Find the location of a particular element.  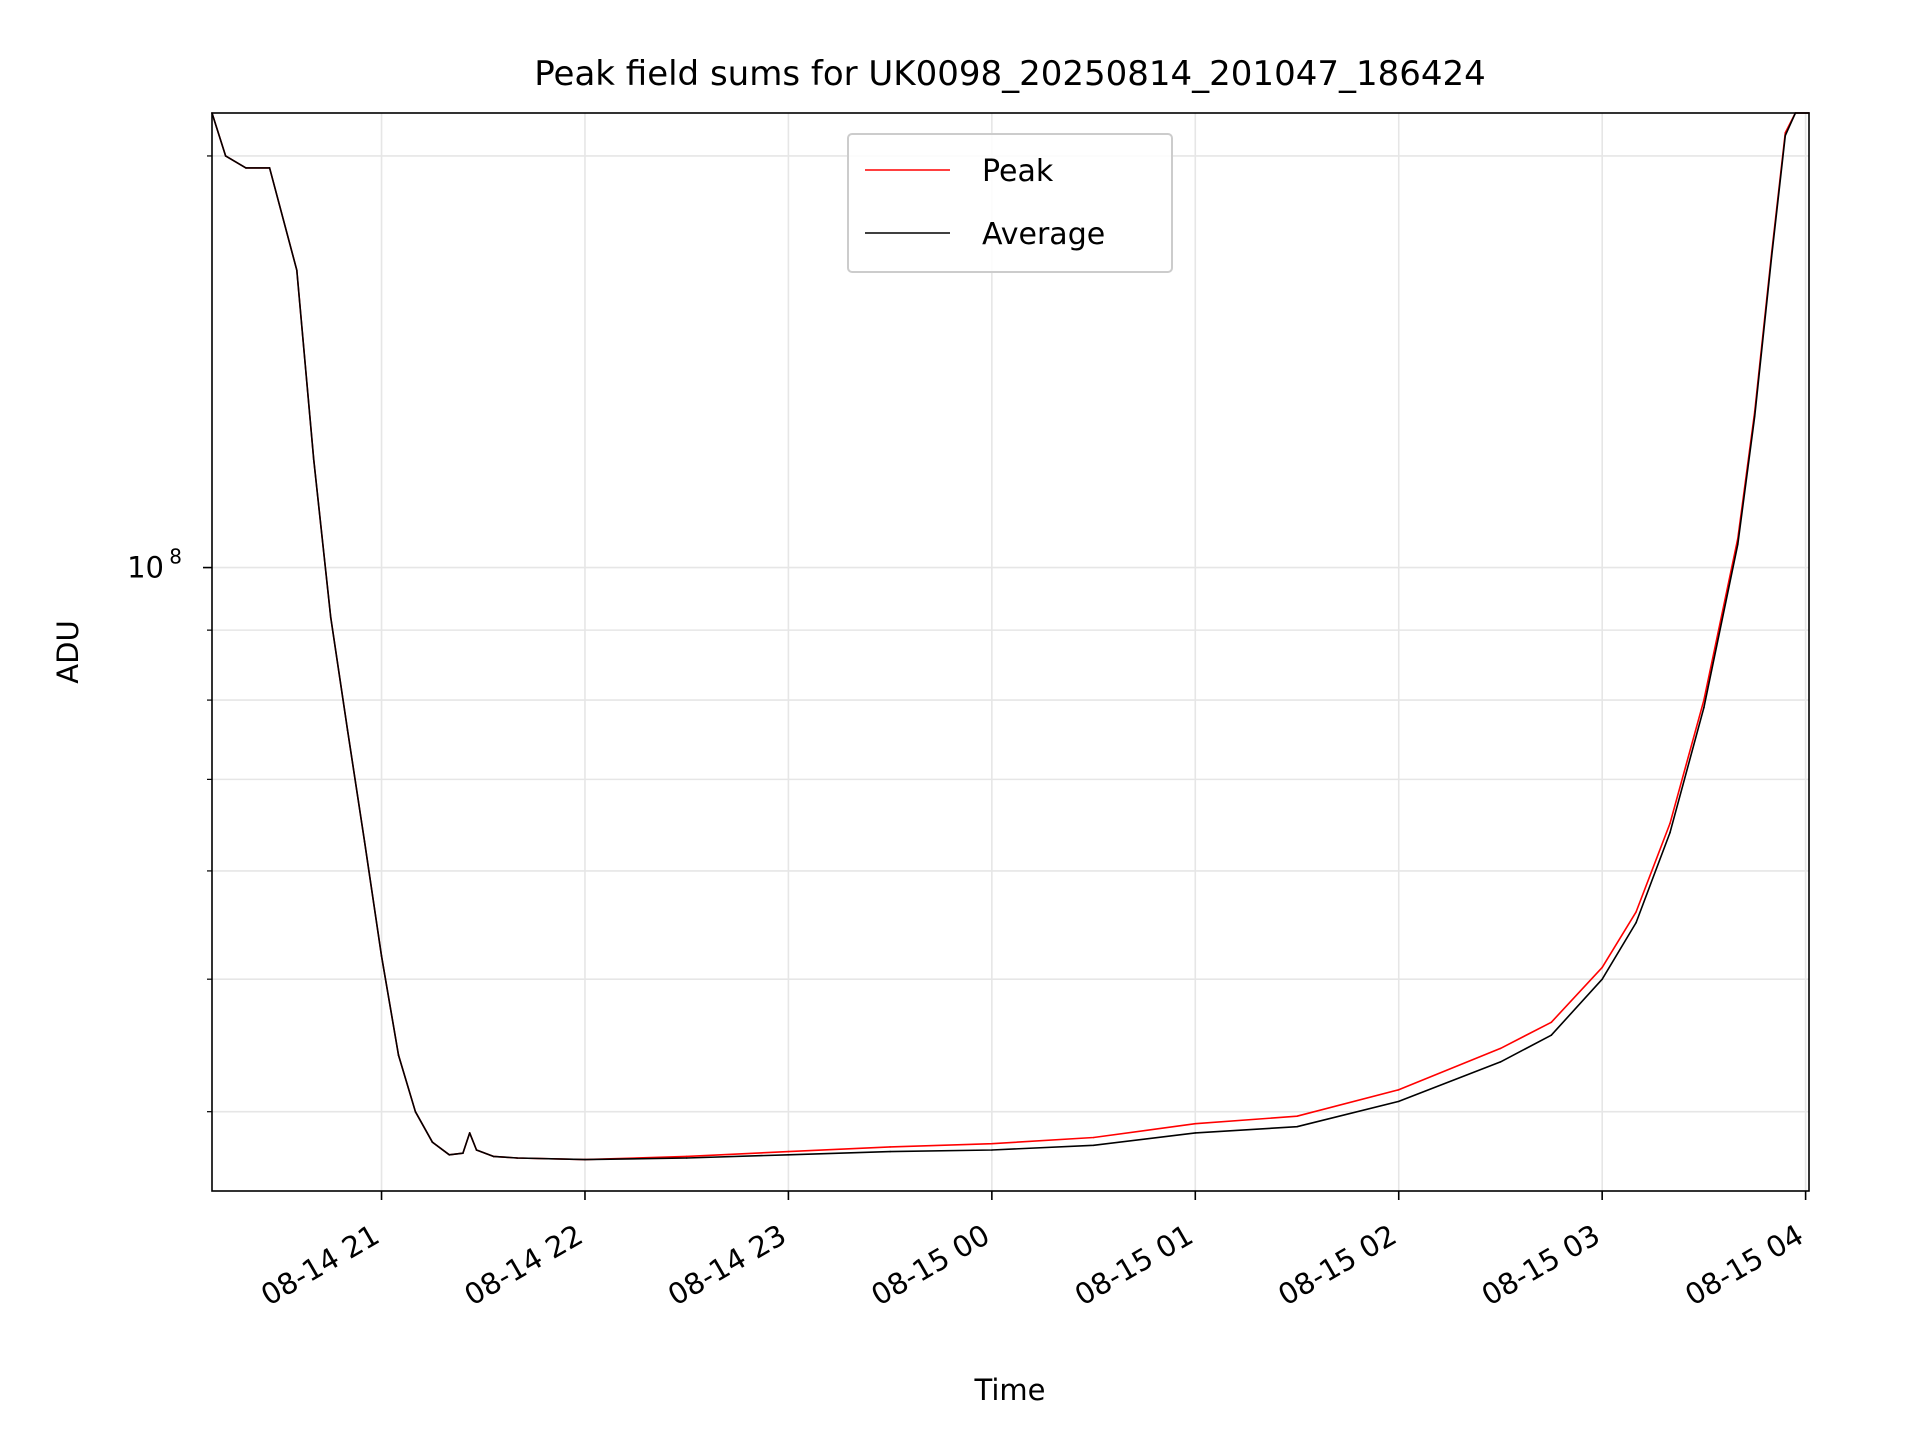

x-axis-label: Time is located at coordinates (1010, 1390).